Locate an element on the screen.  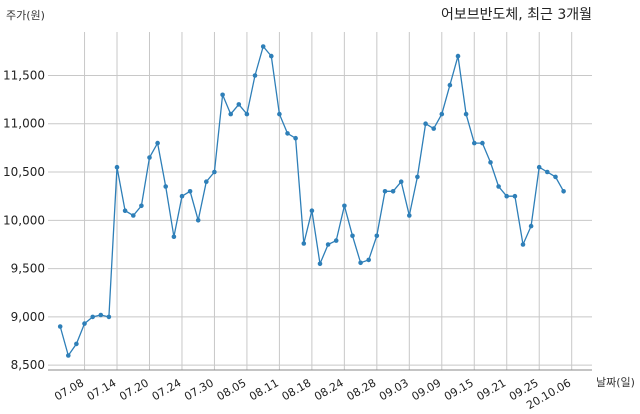
x-tick-label: 08.18 is located at coordinates (297, 389).